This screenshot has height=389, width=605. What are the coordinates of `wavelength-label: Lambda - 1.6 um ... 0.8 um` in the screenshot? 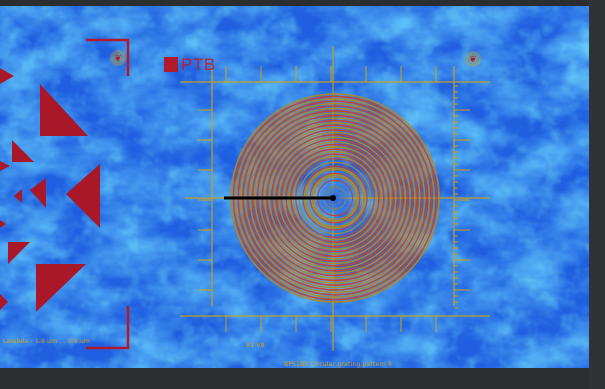 It's located at (47, 341).